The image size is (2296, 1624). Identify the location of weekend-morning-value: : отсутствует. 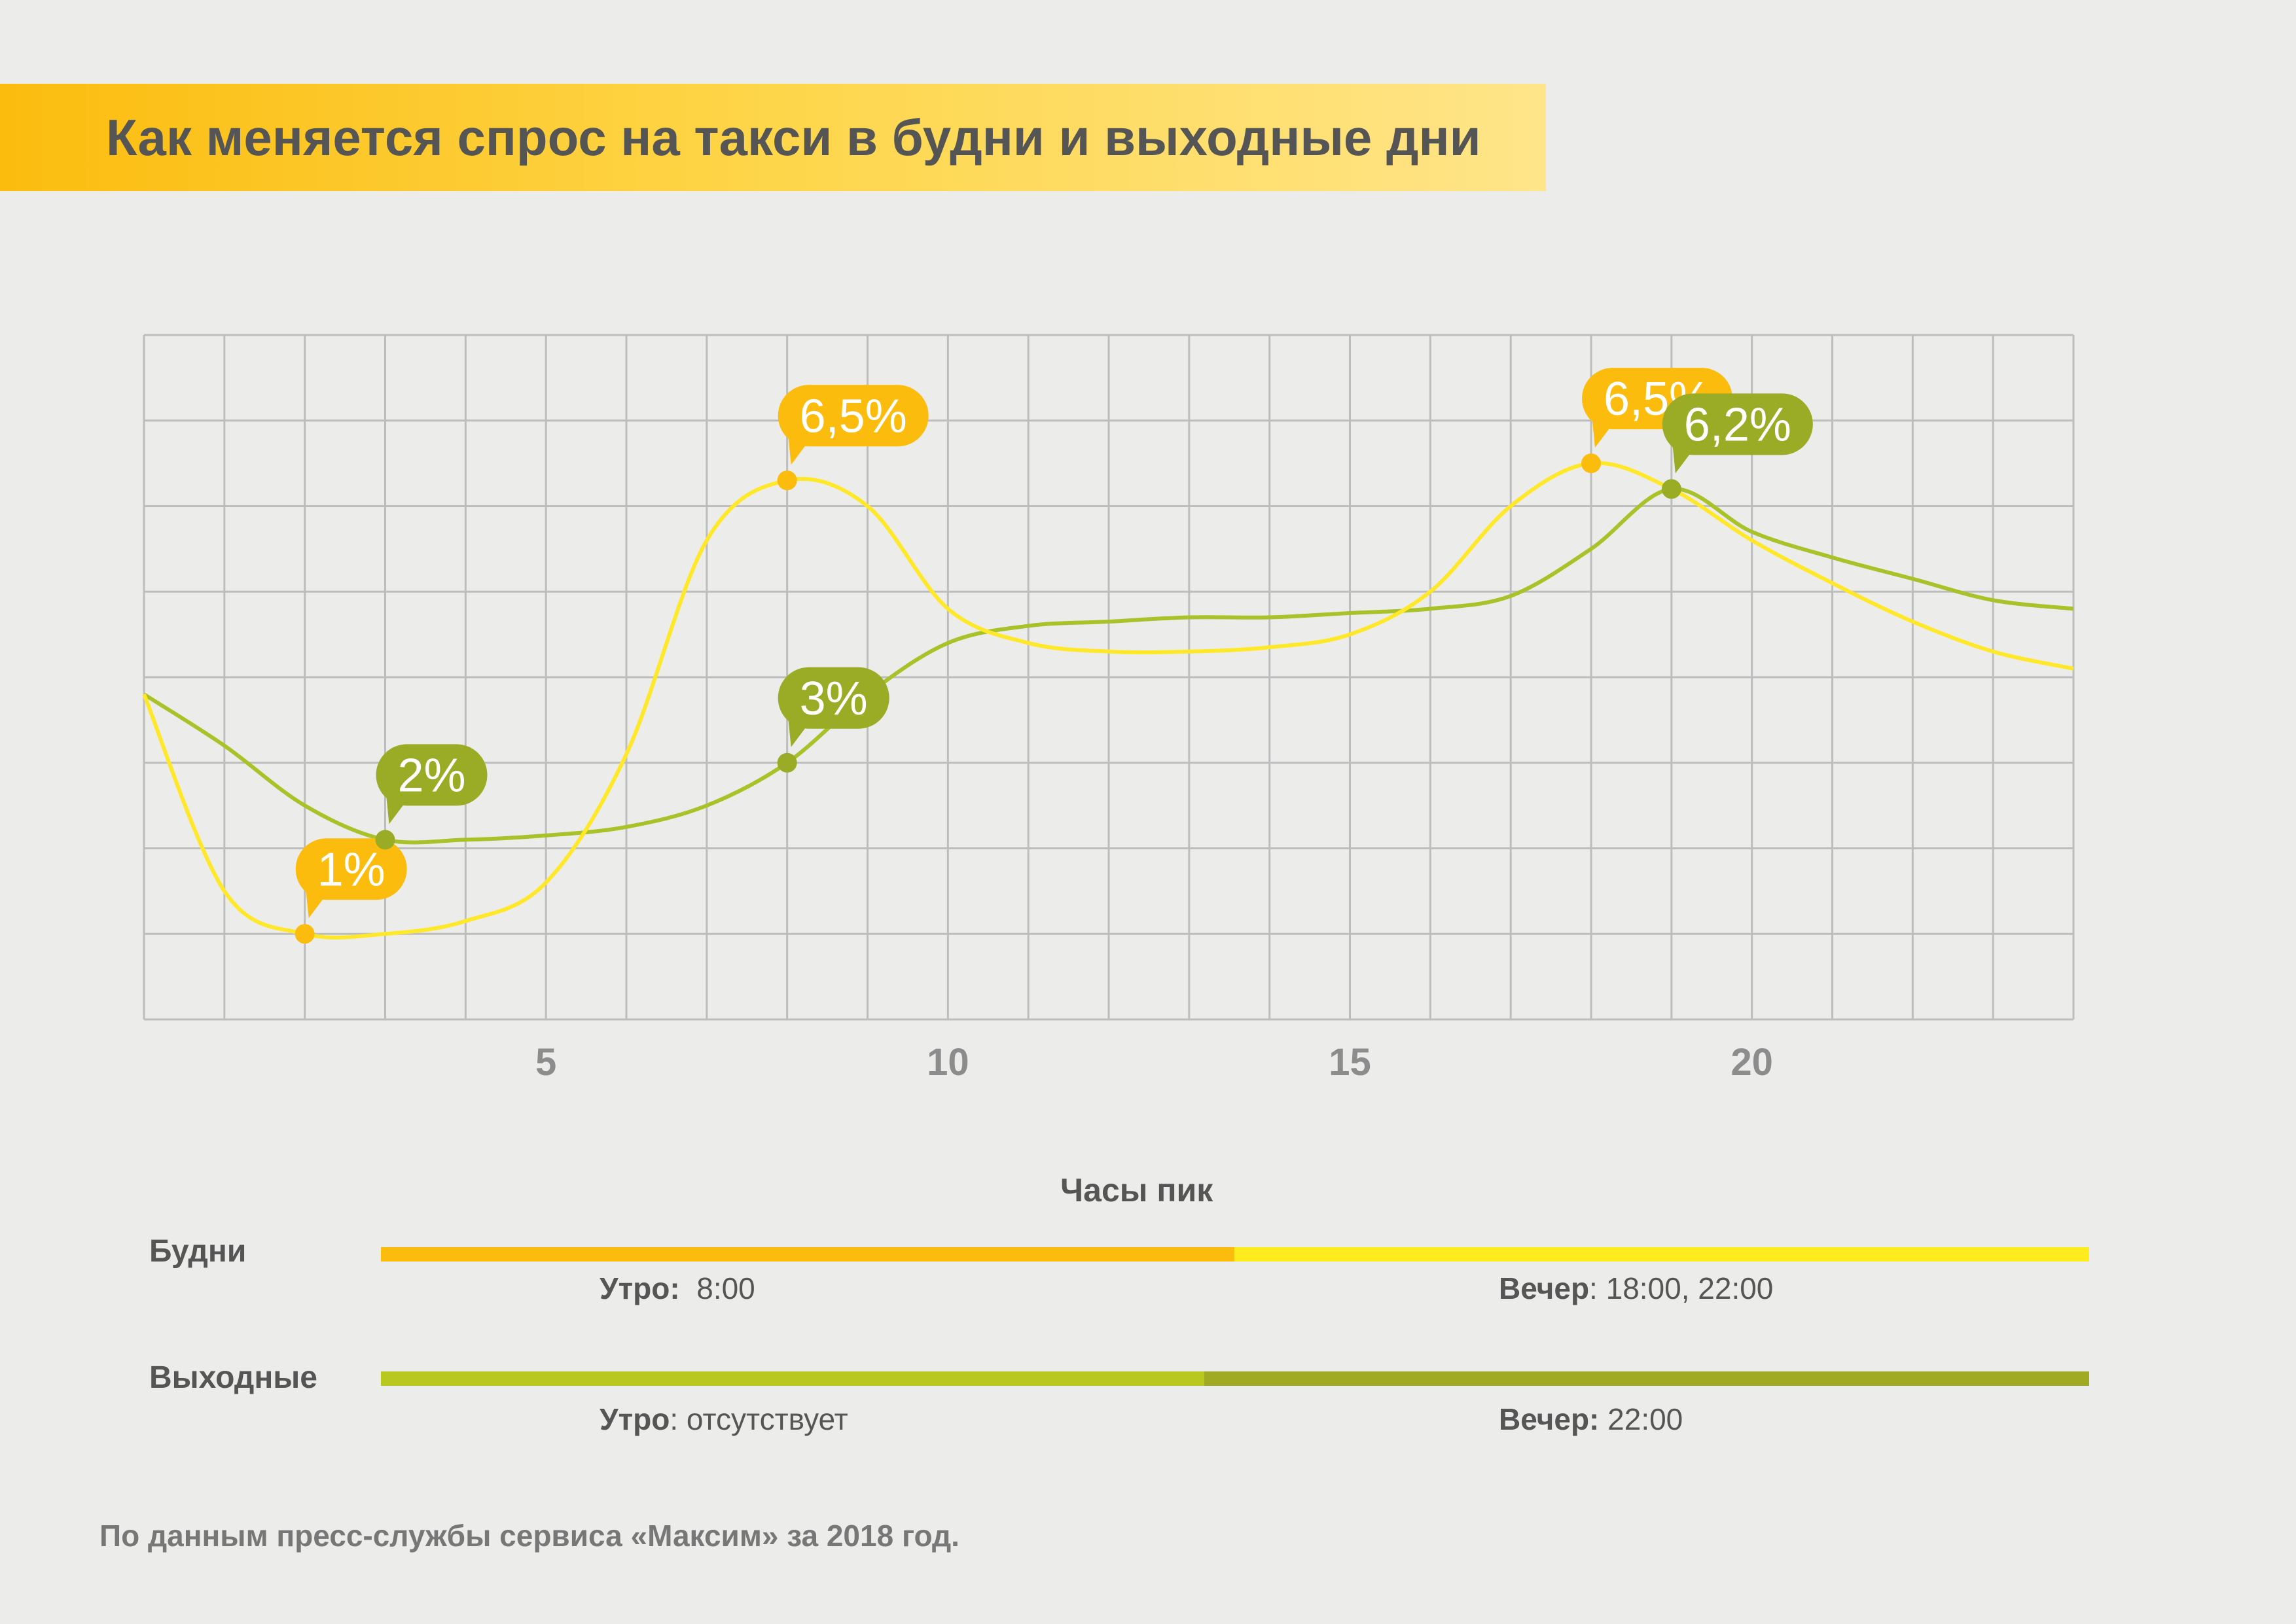
(759, 1419).